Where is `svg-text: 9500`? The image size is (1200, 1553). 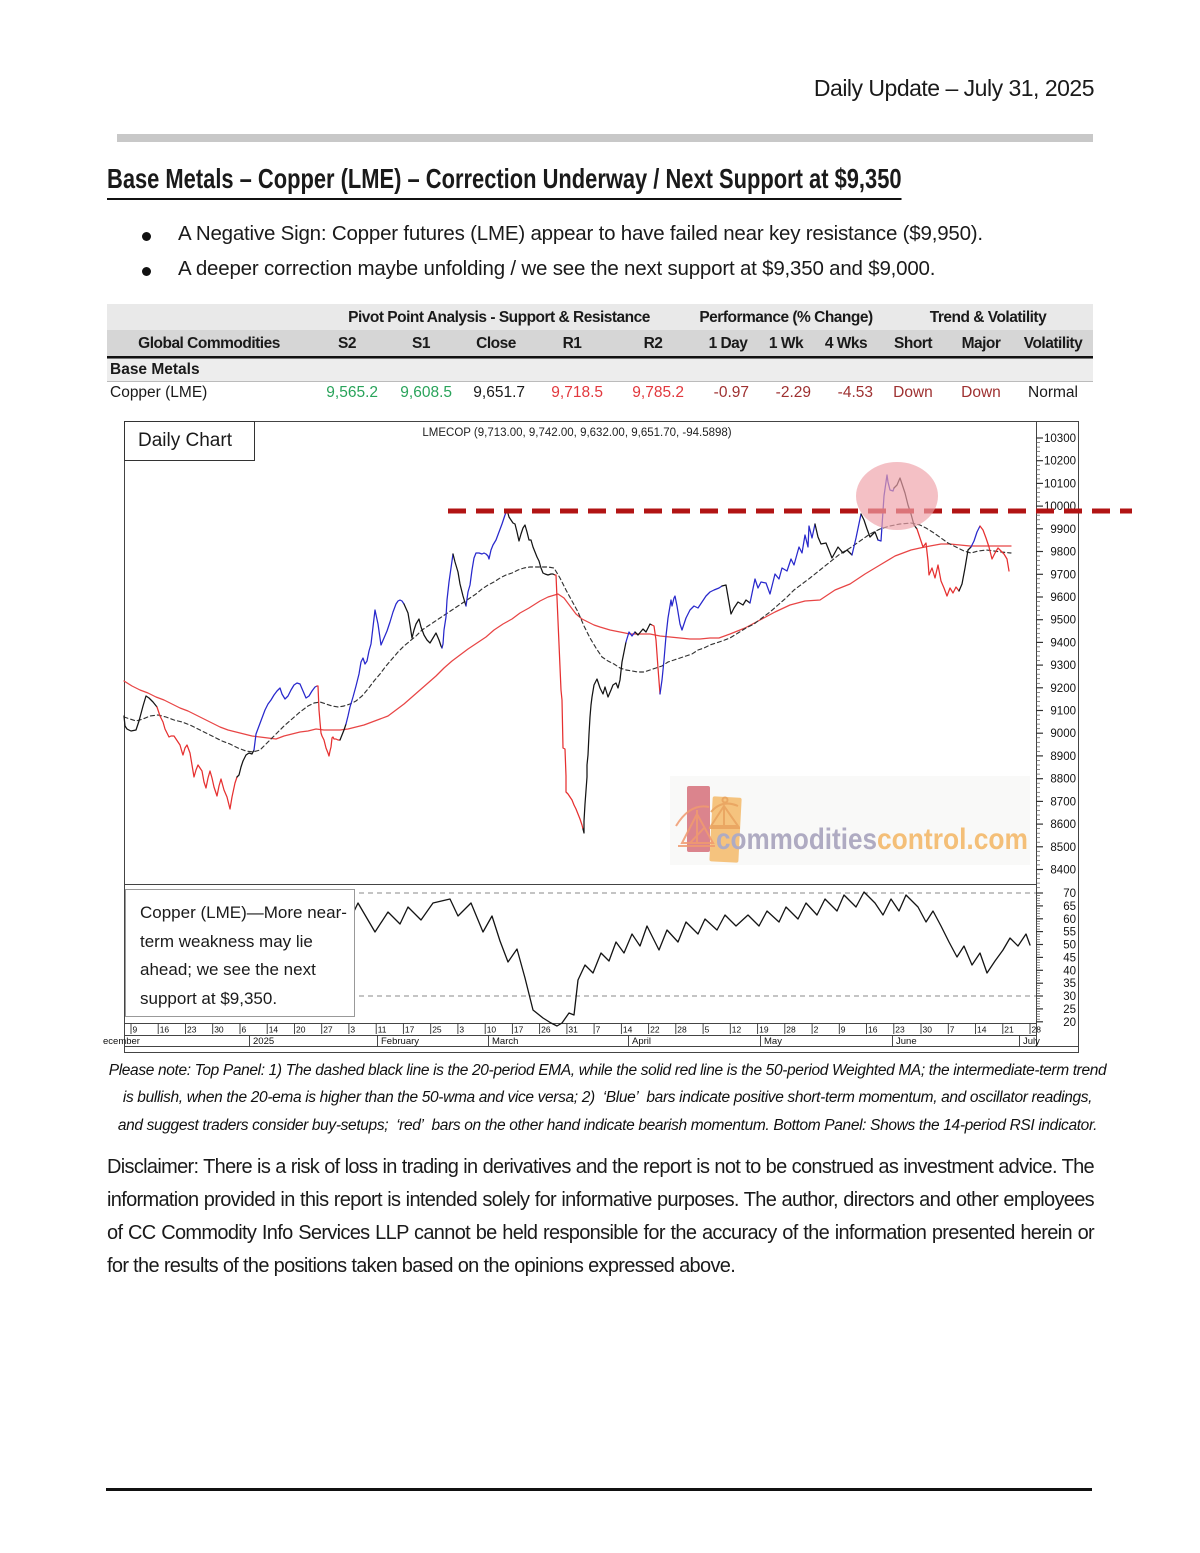 svg-text: 9500 is located at coordinates (1063, 621).